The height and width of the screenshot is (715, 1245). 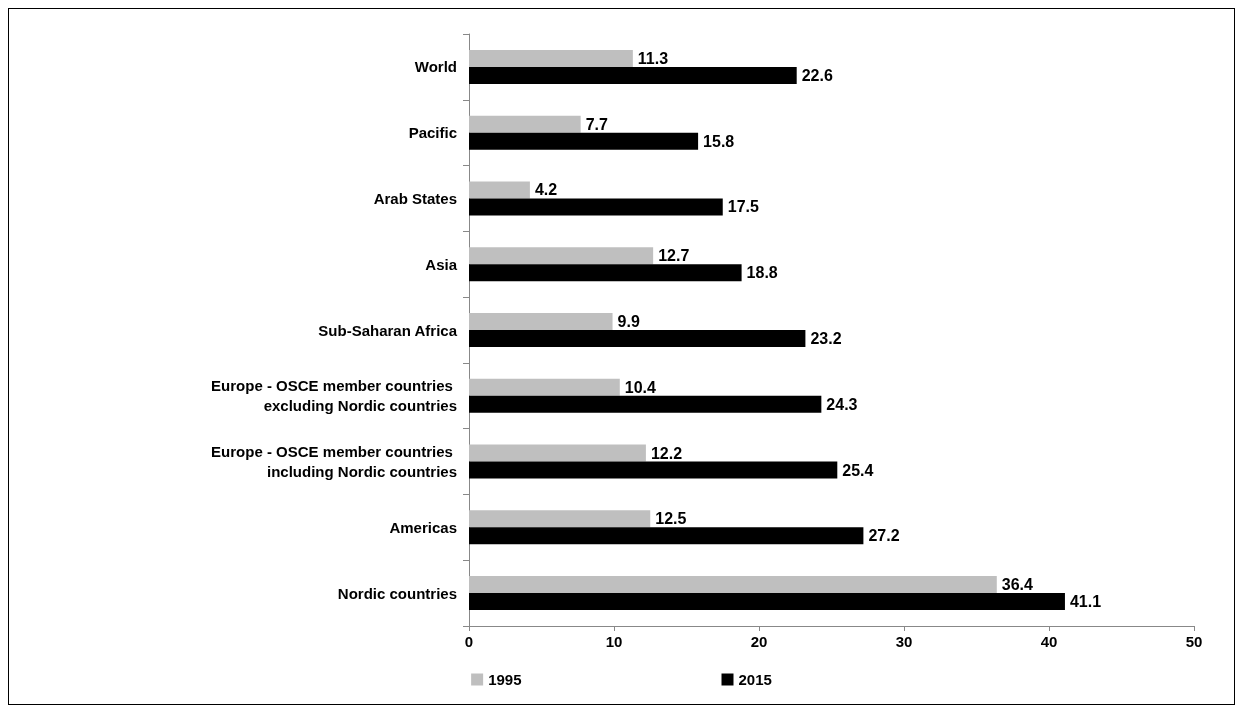 What do you see at coordinates (432, 133) in the screenshot?
I see `y-tick-label: Pacific` at bounding box center [432, 133].